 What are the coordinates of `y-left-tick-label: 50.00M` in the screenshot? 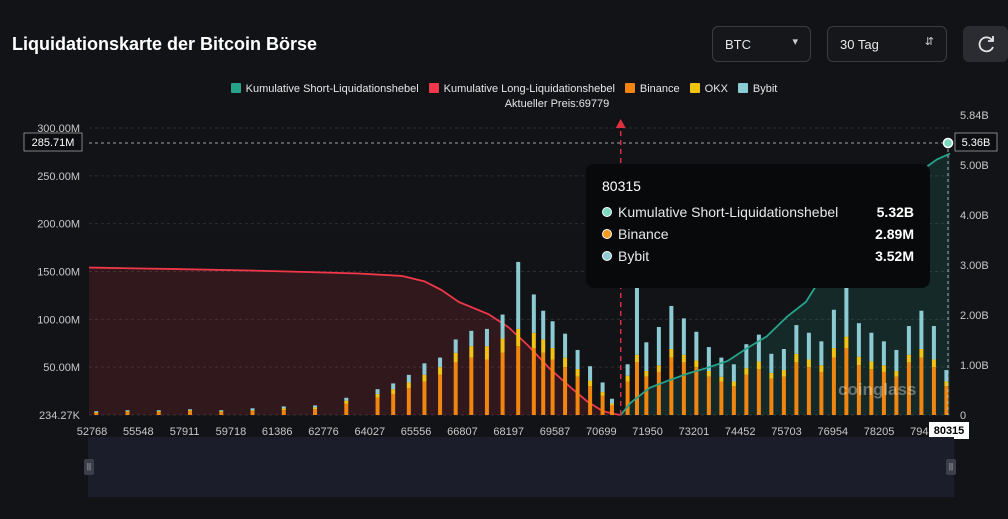 It's located at (61, 368).